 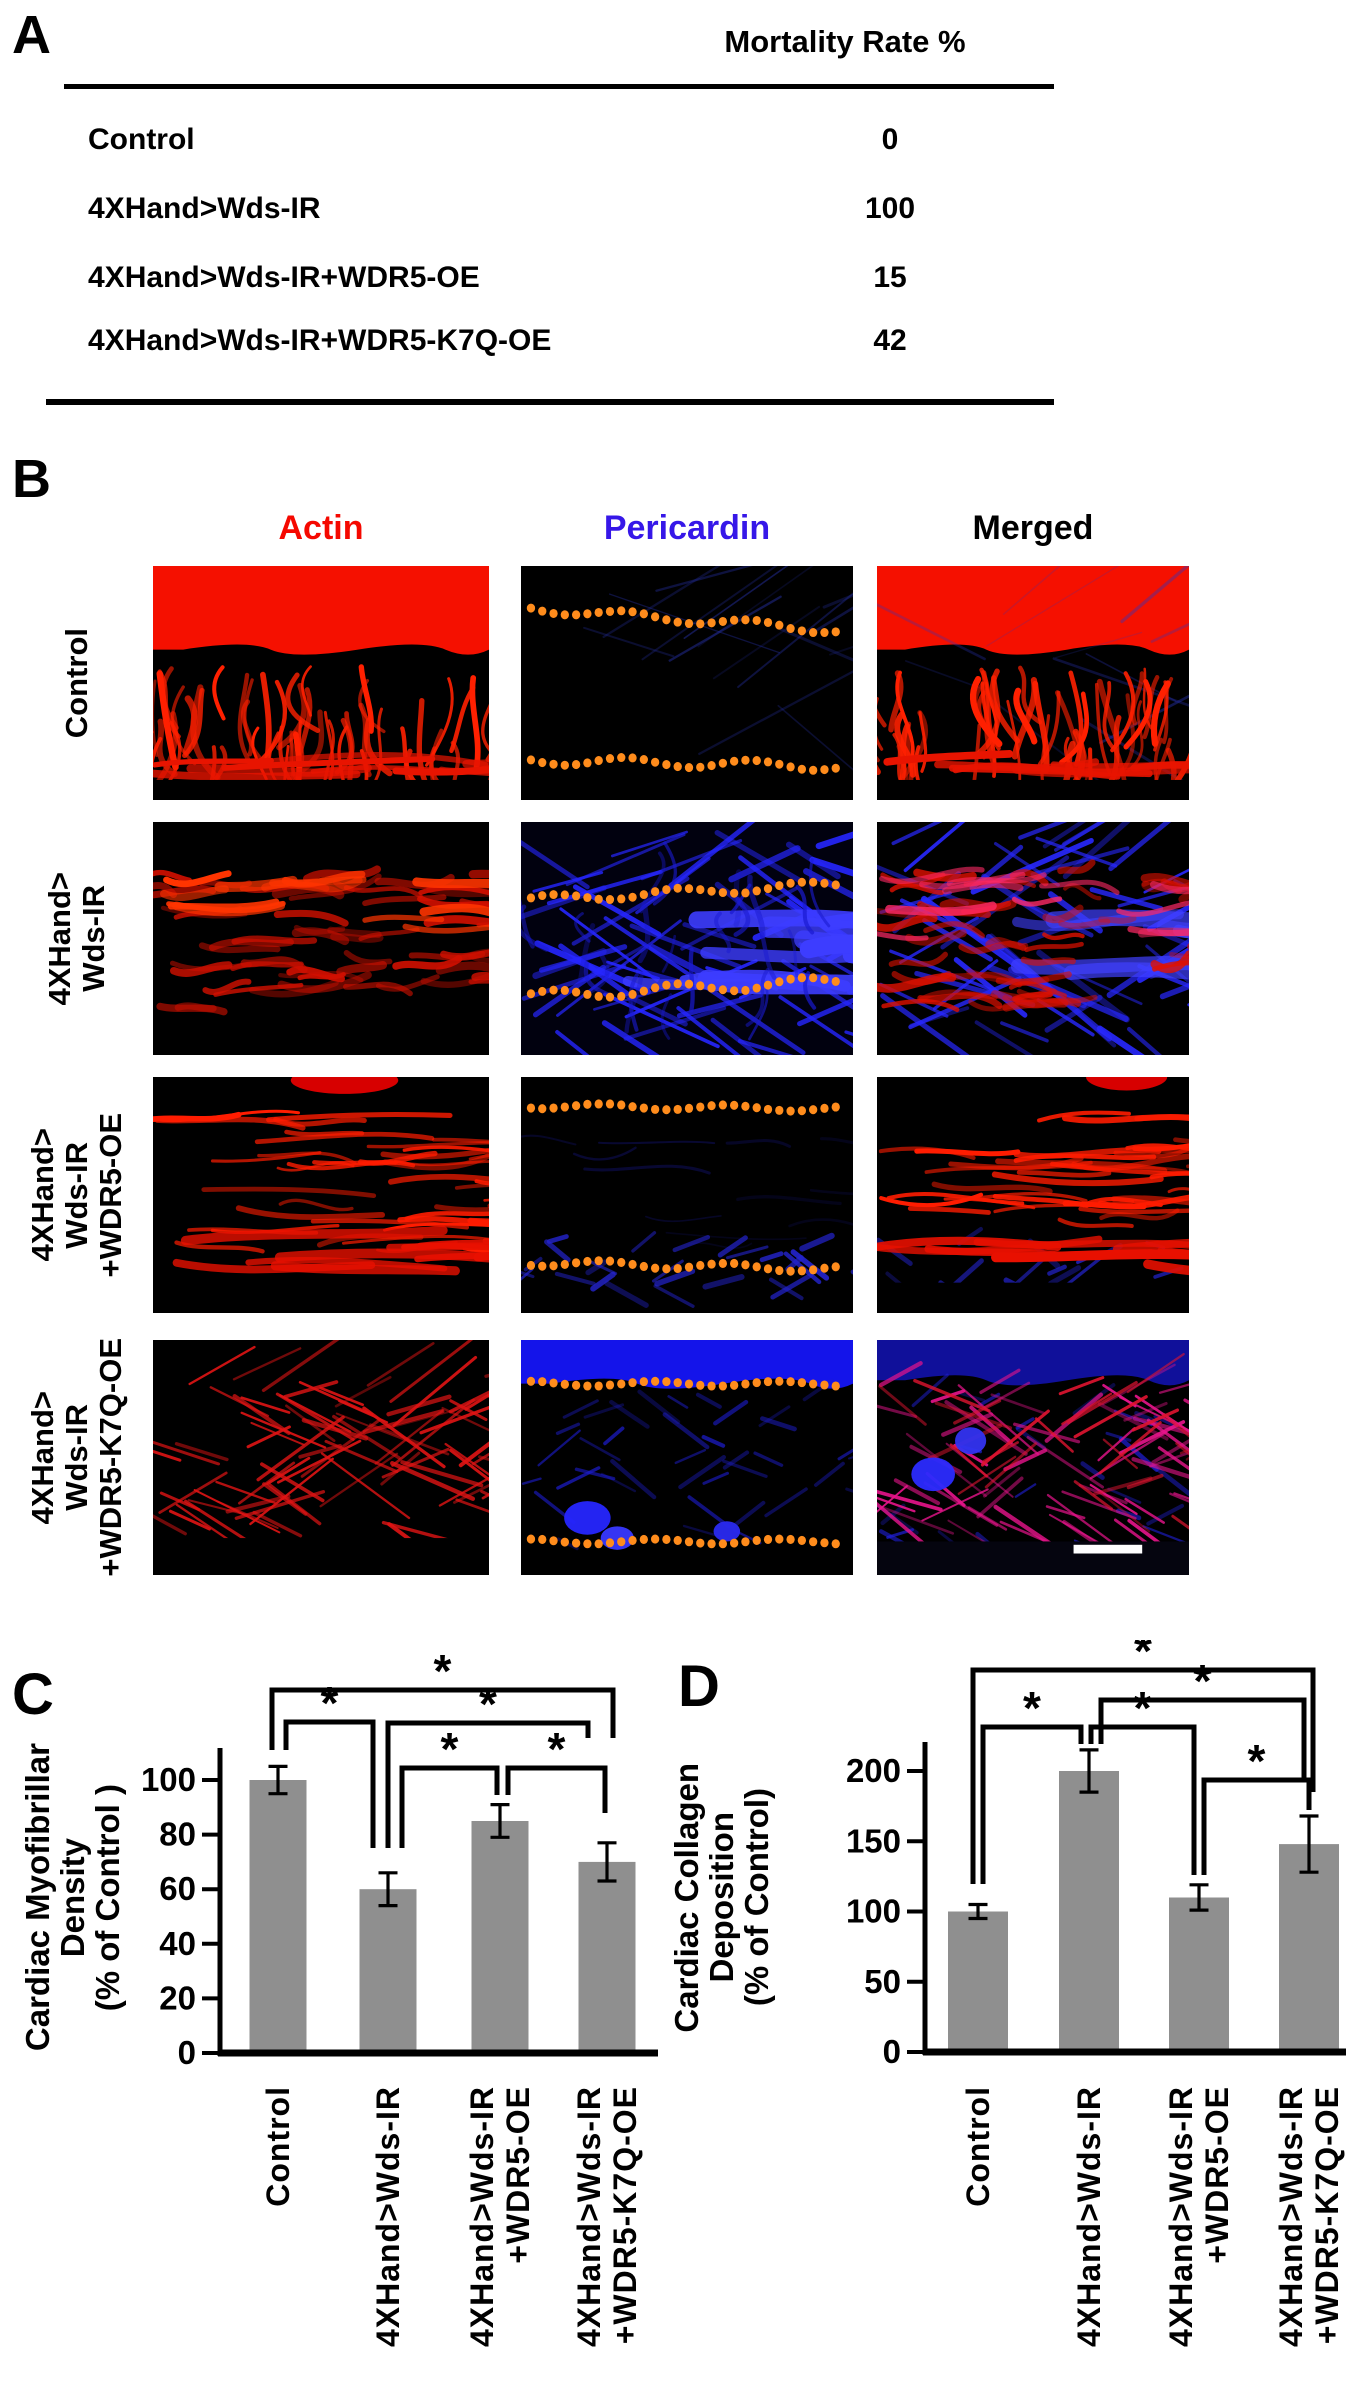 I want to click on mortality-value: 42, so click(x=890, y=340).